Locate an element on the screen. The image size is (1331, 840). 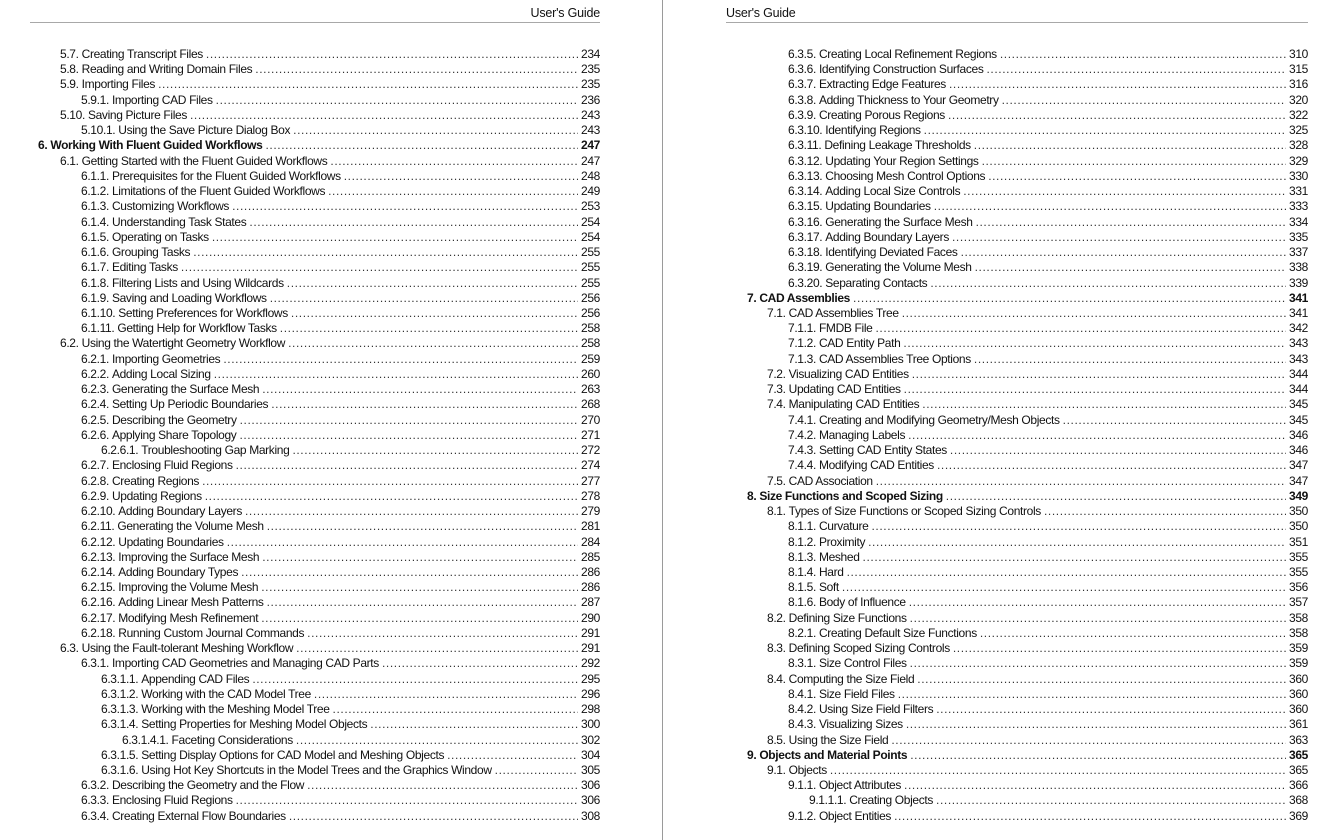
toc-entry: 8.1.3.Meshed 355 is located at coordinates (985, 557).